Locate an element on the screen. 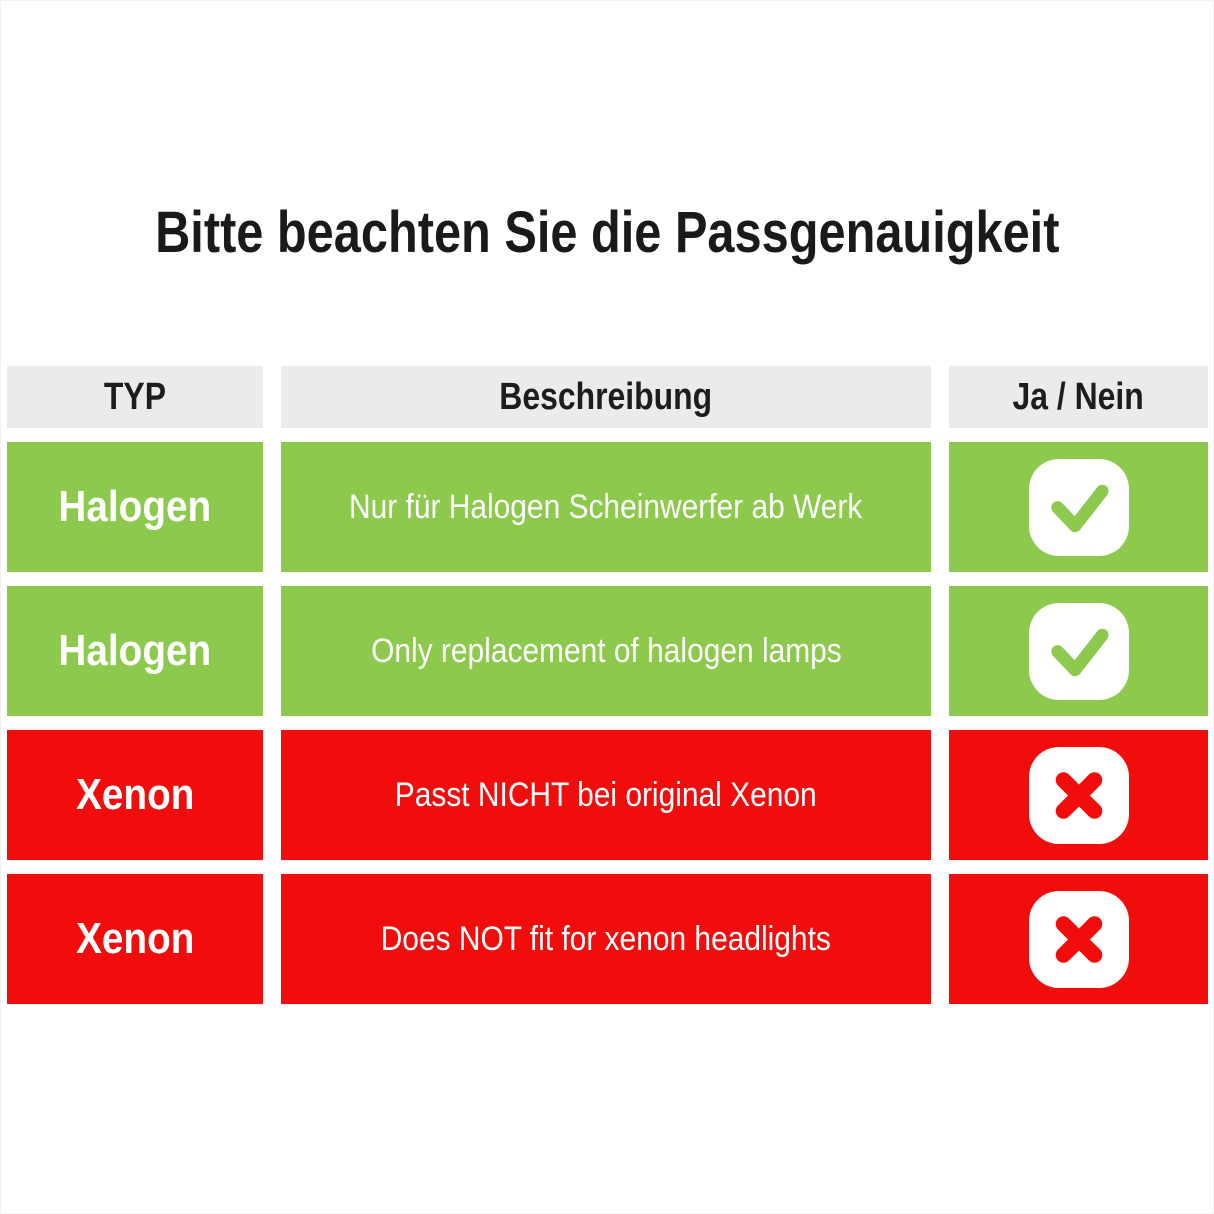 Image resolution: width=1214 pixels, height=1214 pixels. column-header-beschreibung: Beschreibung is located at coordinates (606, 397).